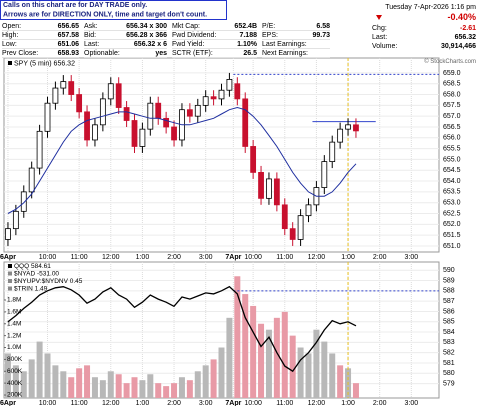 Image resolution: width=480 pixels, height=406 pixels. I want to click on volume-tick-label: 1.0M, so click(14, 347).